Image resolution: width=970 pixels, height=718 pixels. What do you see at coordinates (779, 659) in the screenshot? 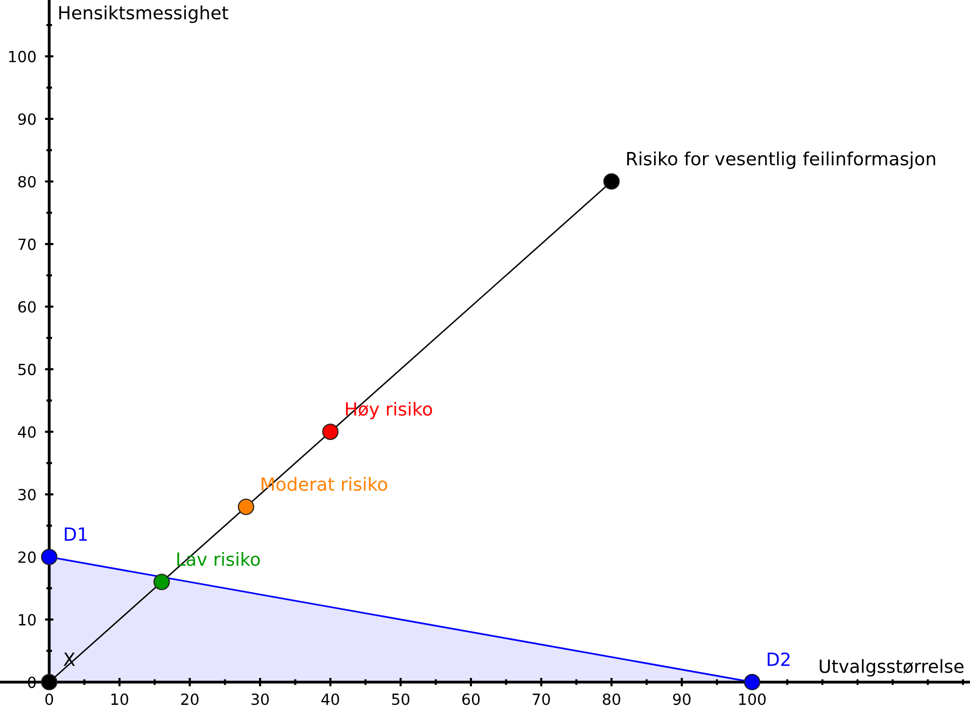
I see `series-label: D2` at bounding box center [779, 659].